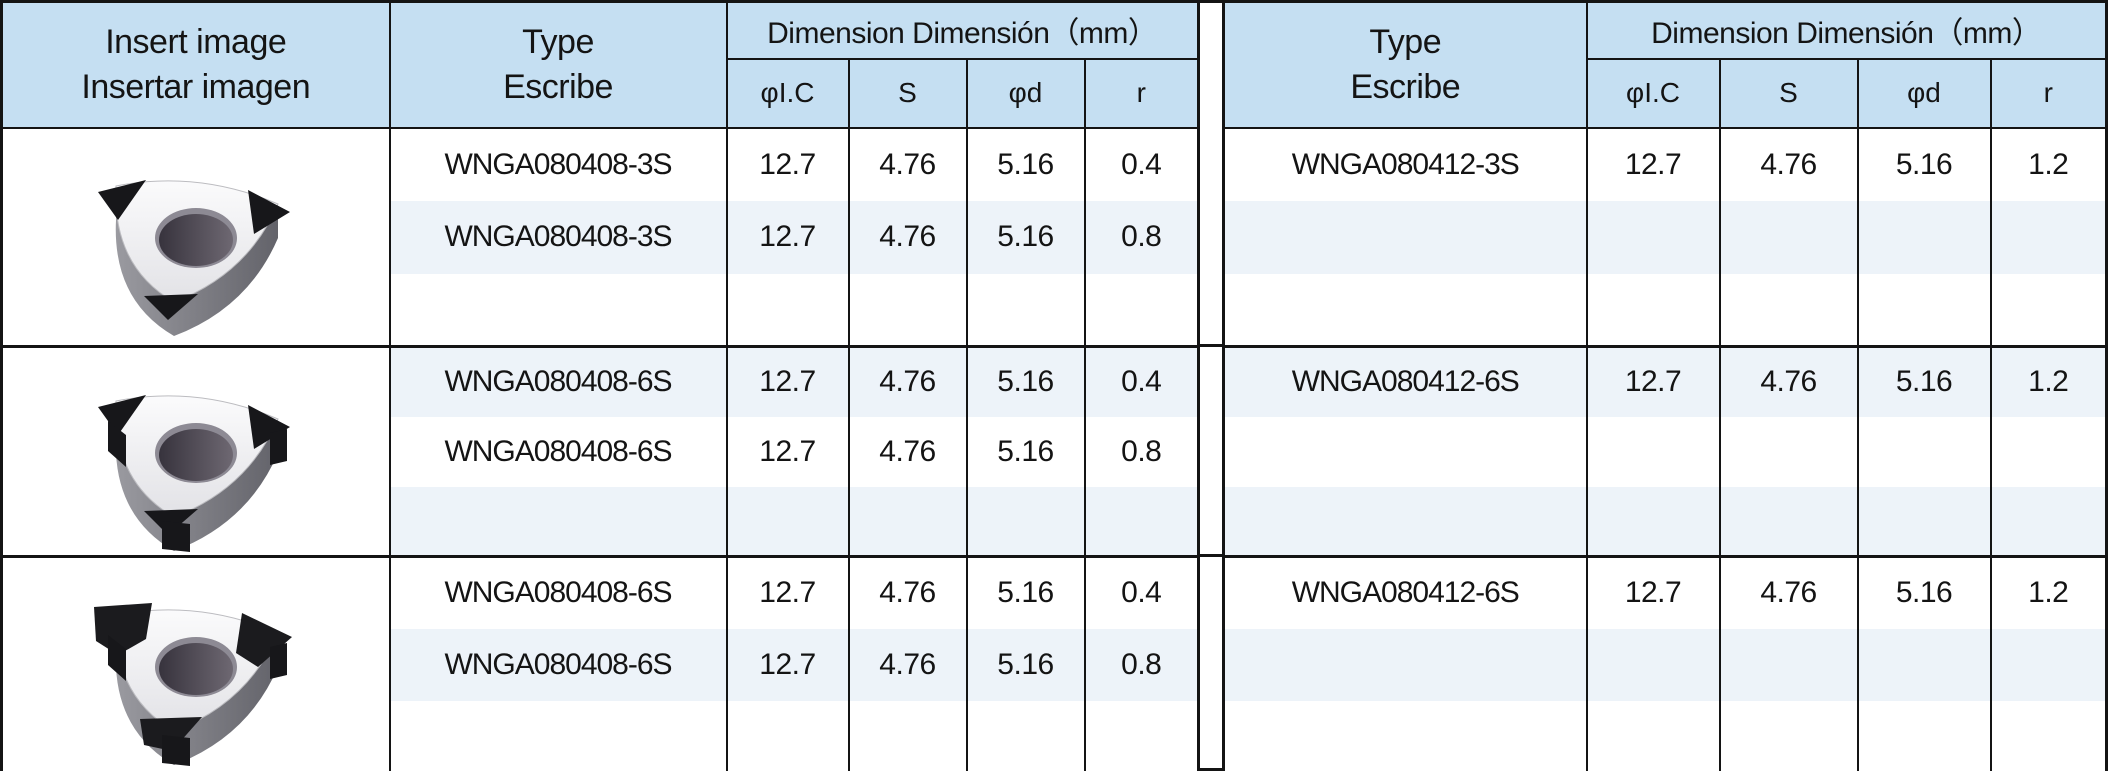 The image size is (2113, 771). I want to click on dimension-value-cell: 0.4, so click(1141, 592).